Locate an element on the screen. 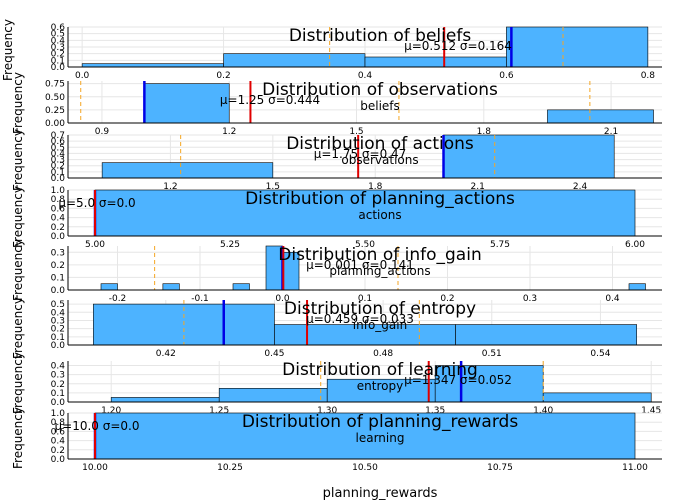 This screenshot has height=500, width=700. panel-xlabel: planning_actions is located at coordinates (379, 271).